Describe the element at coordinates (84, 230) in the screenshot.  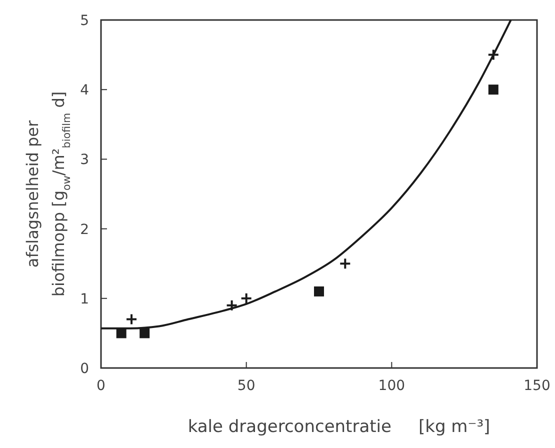
I see `y-tick-label: 2` at that location.